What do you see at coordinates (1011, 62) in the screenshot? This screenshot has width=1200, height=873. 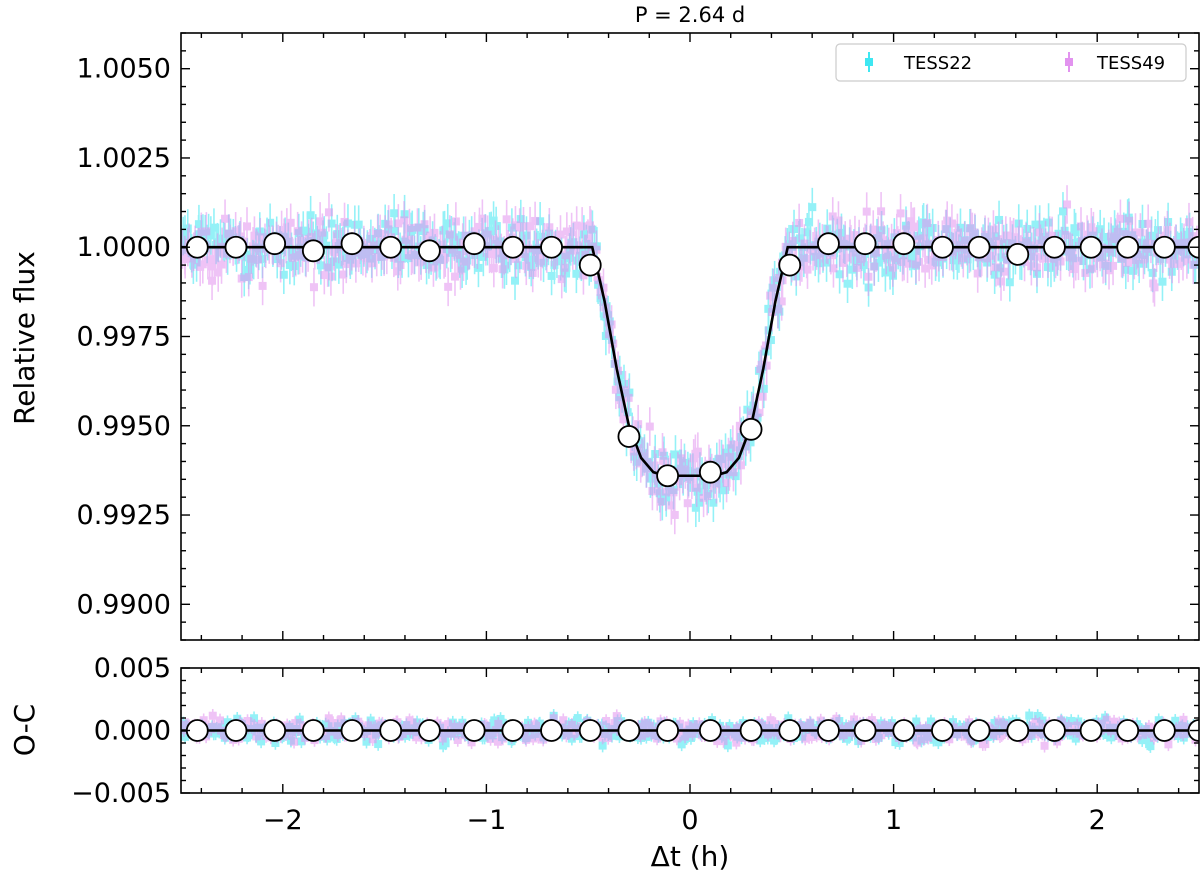 I see `legend-box` at bounding box center [1011, 62].